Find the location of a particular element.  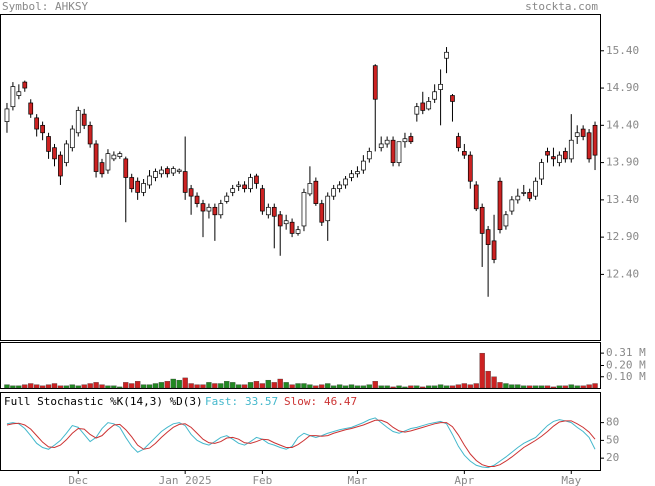

x-tick-label: Mar is located at coordinates (357, 480).